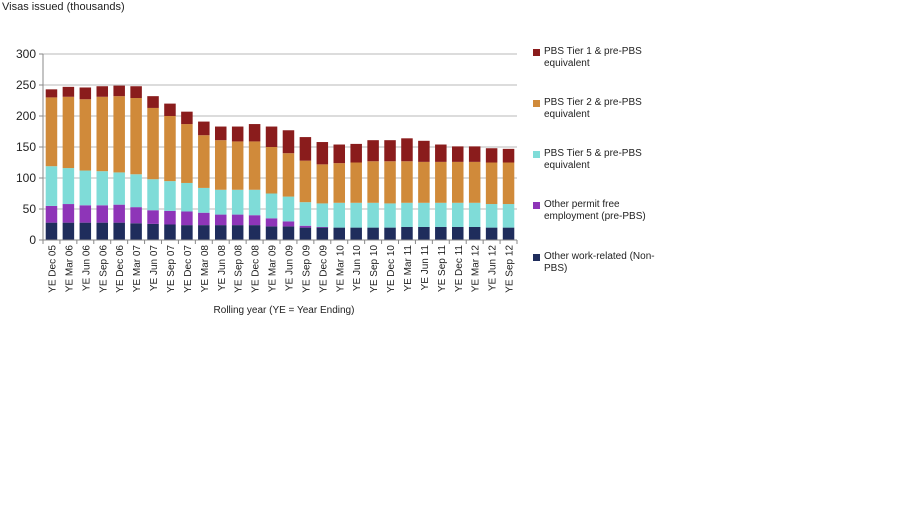 This screenshot has height=512, width=921. What do you see at coordinates (601, 109) in the screenshot?
I see `legend-item: PBS Tier 2 & pre-PBS equivalent` at bounding box center [601, 109].